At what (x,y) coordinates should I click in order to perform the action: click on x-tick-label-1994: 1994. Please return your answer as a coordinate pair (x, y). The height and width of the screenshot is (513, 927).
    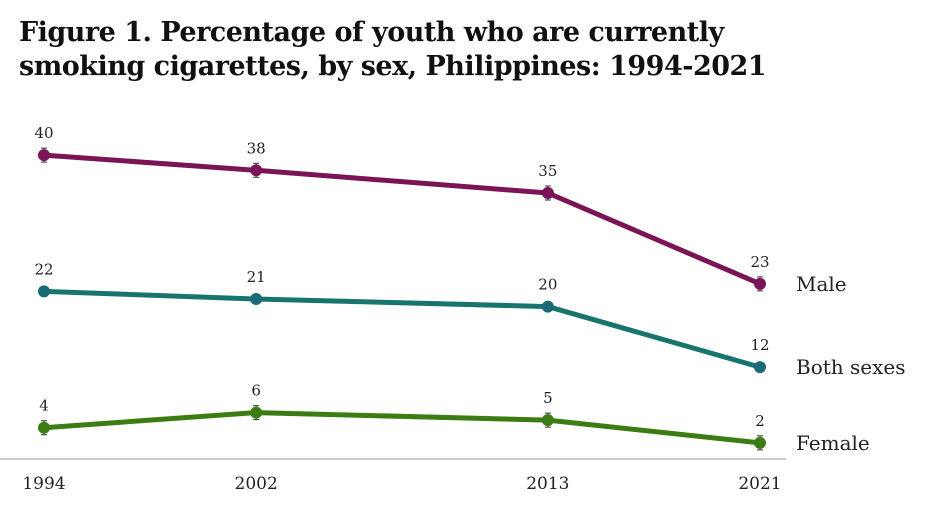
    Looking at the image, I should click on (43, 484).